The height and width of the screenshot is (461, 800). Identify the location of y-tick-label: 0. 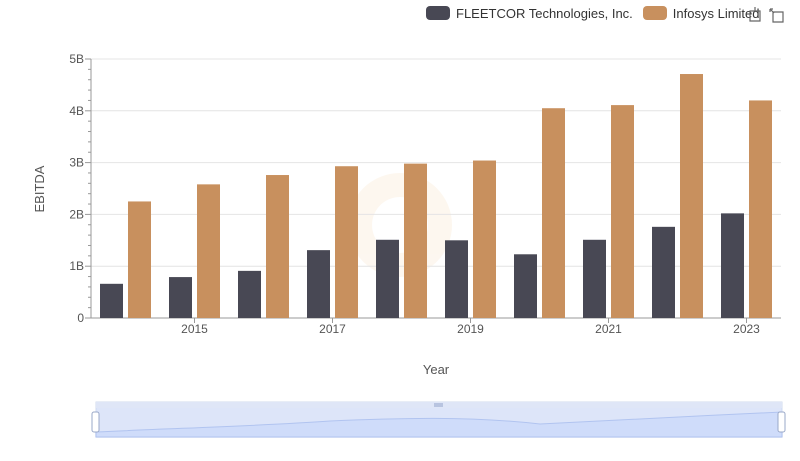
(80, 318).